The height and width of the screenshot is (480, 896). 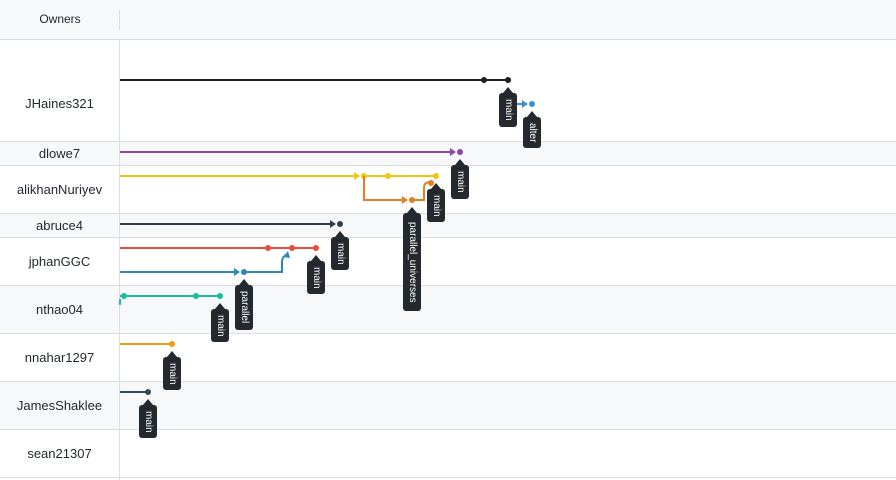 What do you see at coordinates (244, 304) in the screenshot?
I see `branch-tag: parallel` at bounding box center [244, 304].